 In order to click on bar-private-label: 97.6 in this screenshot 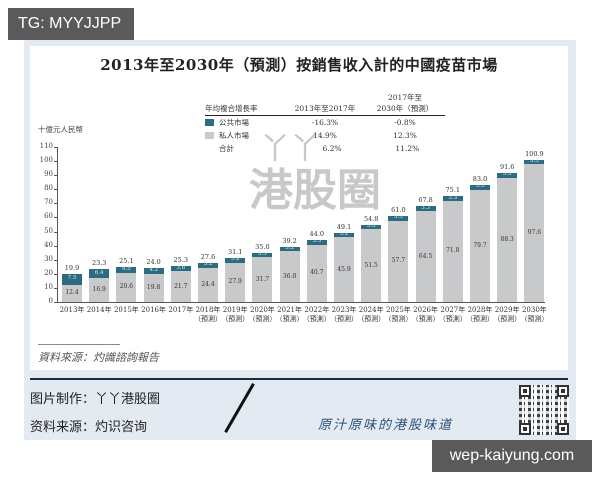, I will do `click(534, 233)`.